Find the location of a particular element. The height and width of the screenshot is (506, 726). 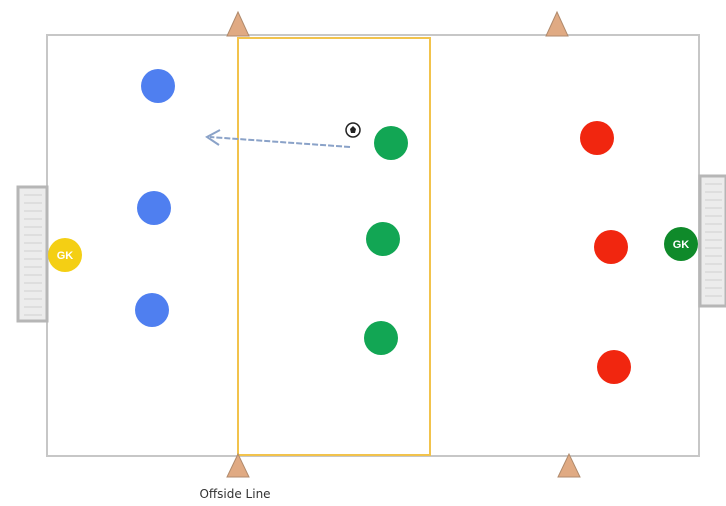

pass-arrow-icon is located at coordinates (278, 138).